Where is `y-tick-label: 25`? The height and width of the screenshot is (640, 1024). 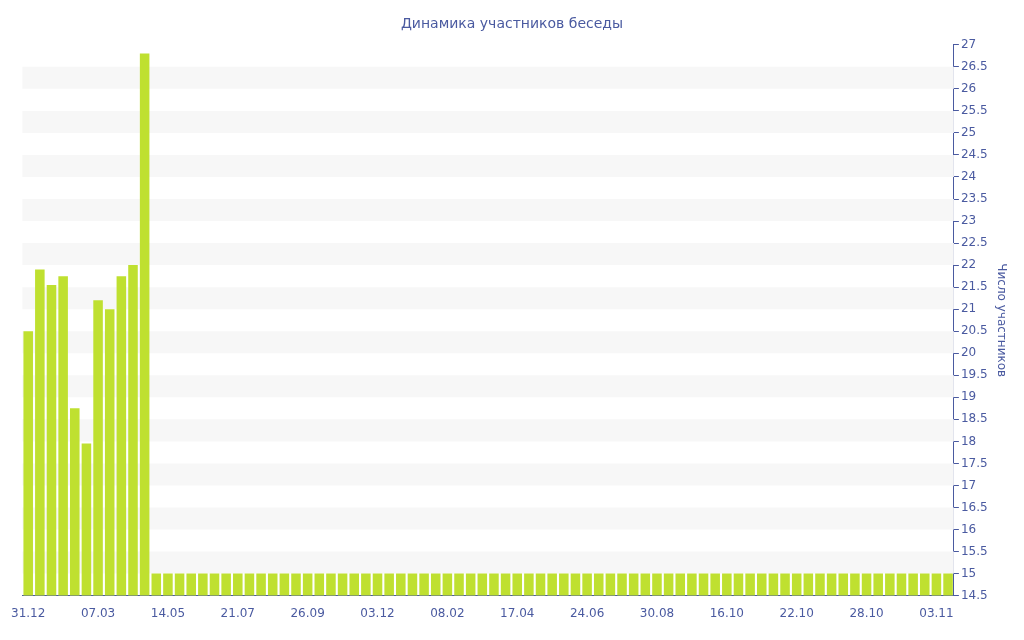
y-tick-label: 25 is located at coordinates (968, 132).